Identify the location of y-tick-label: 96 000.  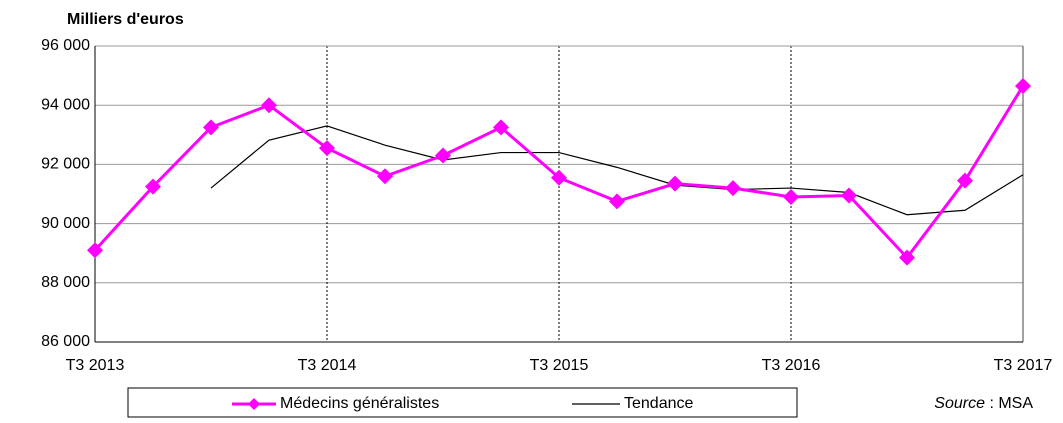
(65, 45).